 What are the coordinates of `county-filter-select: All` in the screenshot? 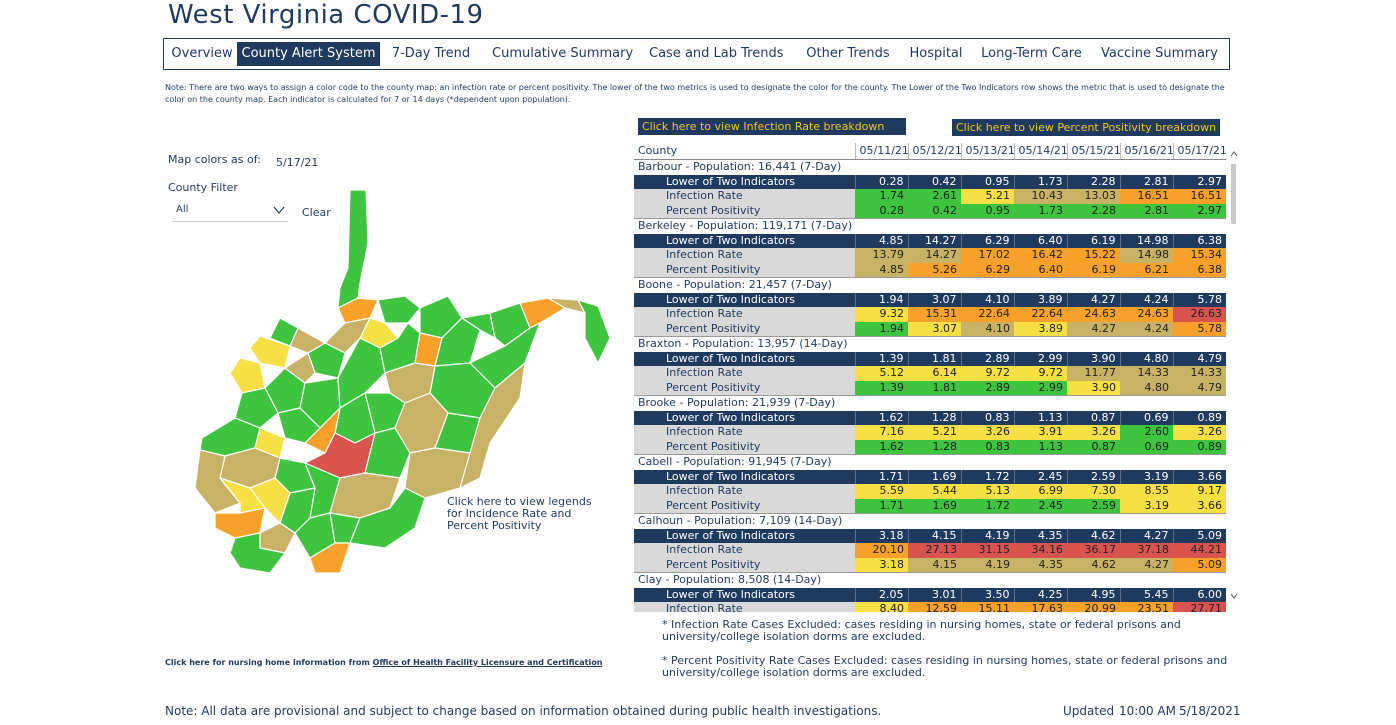 It's located at (230, 211).